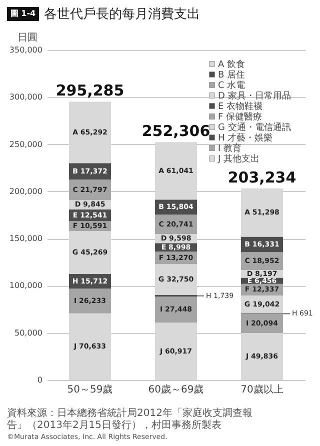 This screenshot has height=446, width=320. I want to click on total-label: 295,285, so click(90, 91).